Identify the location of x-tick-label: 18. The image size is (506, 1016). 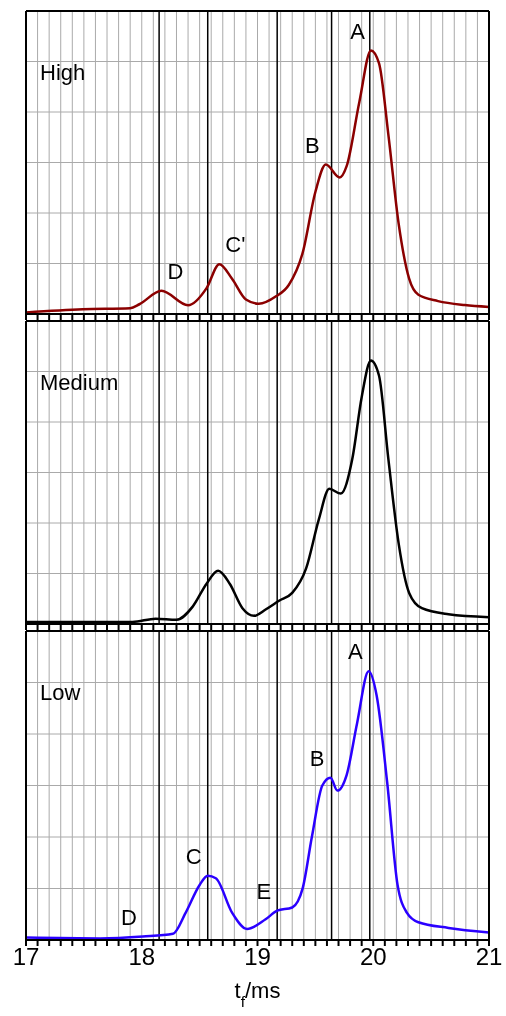
(142, 957).